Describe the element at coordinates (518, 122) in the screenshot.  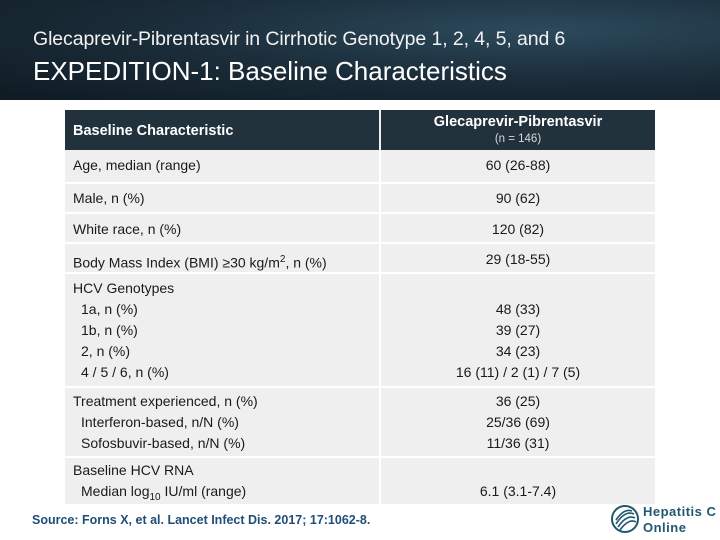
I see `column-header-treatment-label: Glecaprevir-Pibrentasvir` at that location.